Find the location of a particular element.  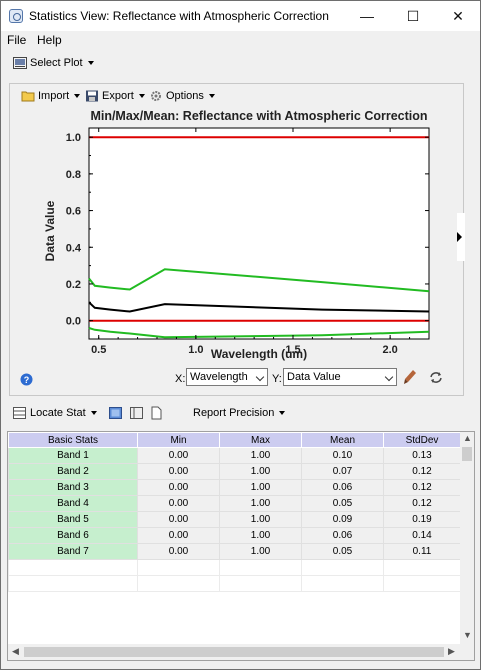

app-icon is located at coordinates (16, 16).